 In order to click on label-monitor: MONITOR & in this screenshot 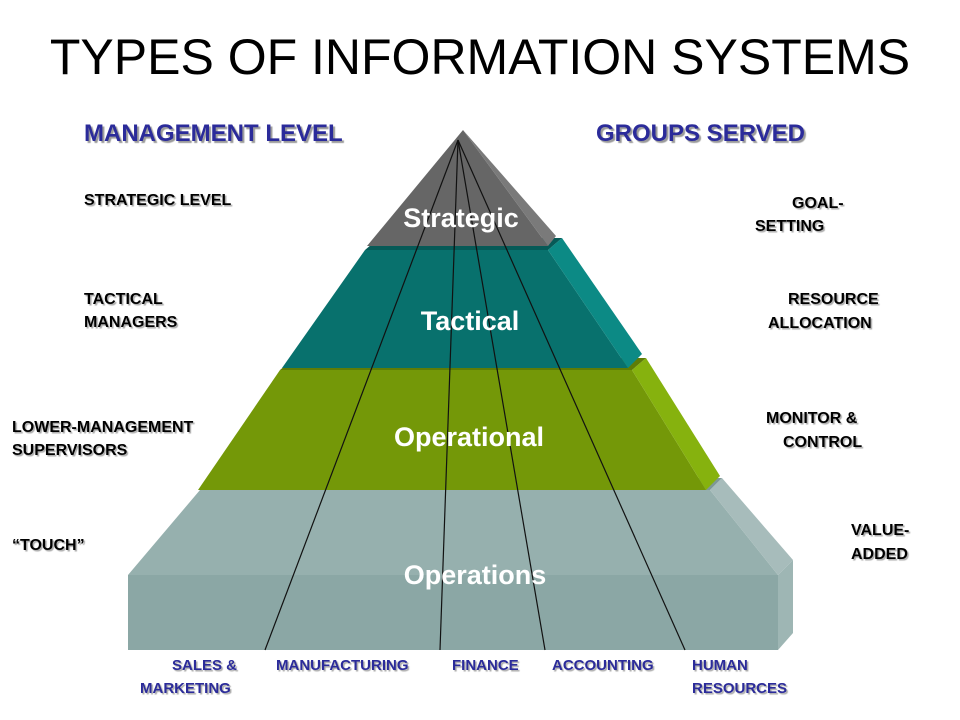, I will do `click(812, 418)`.